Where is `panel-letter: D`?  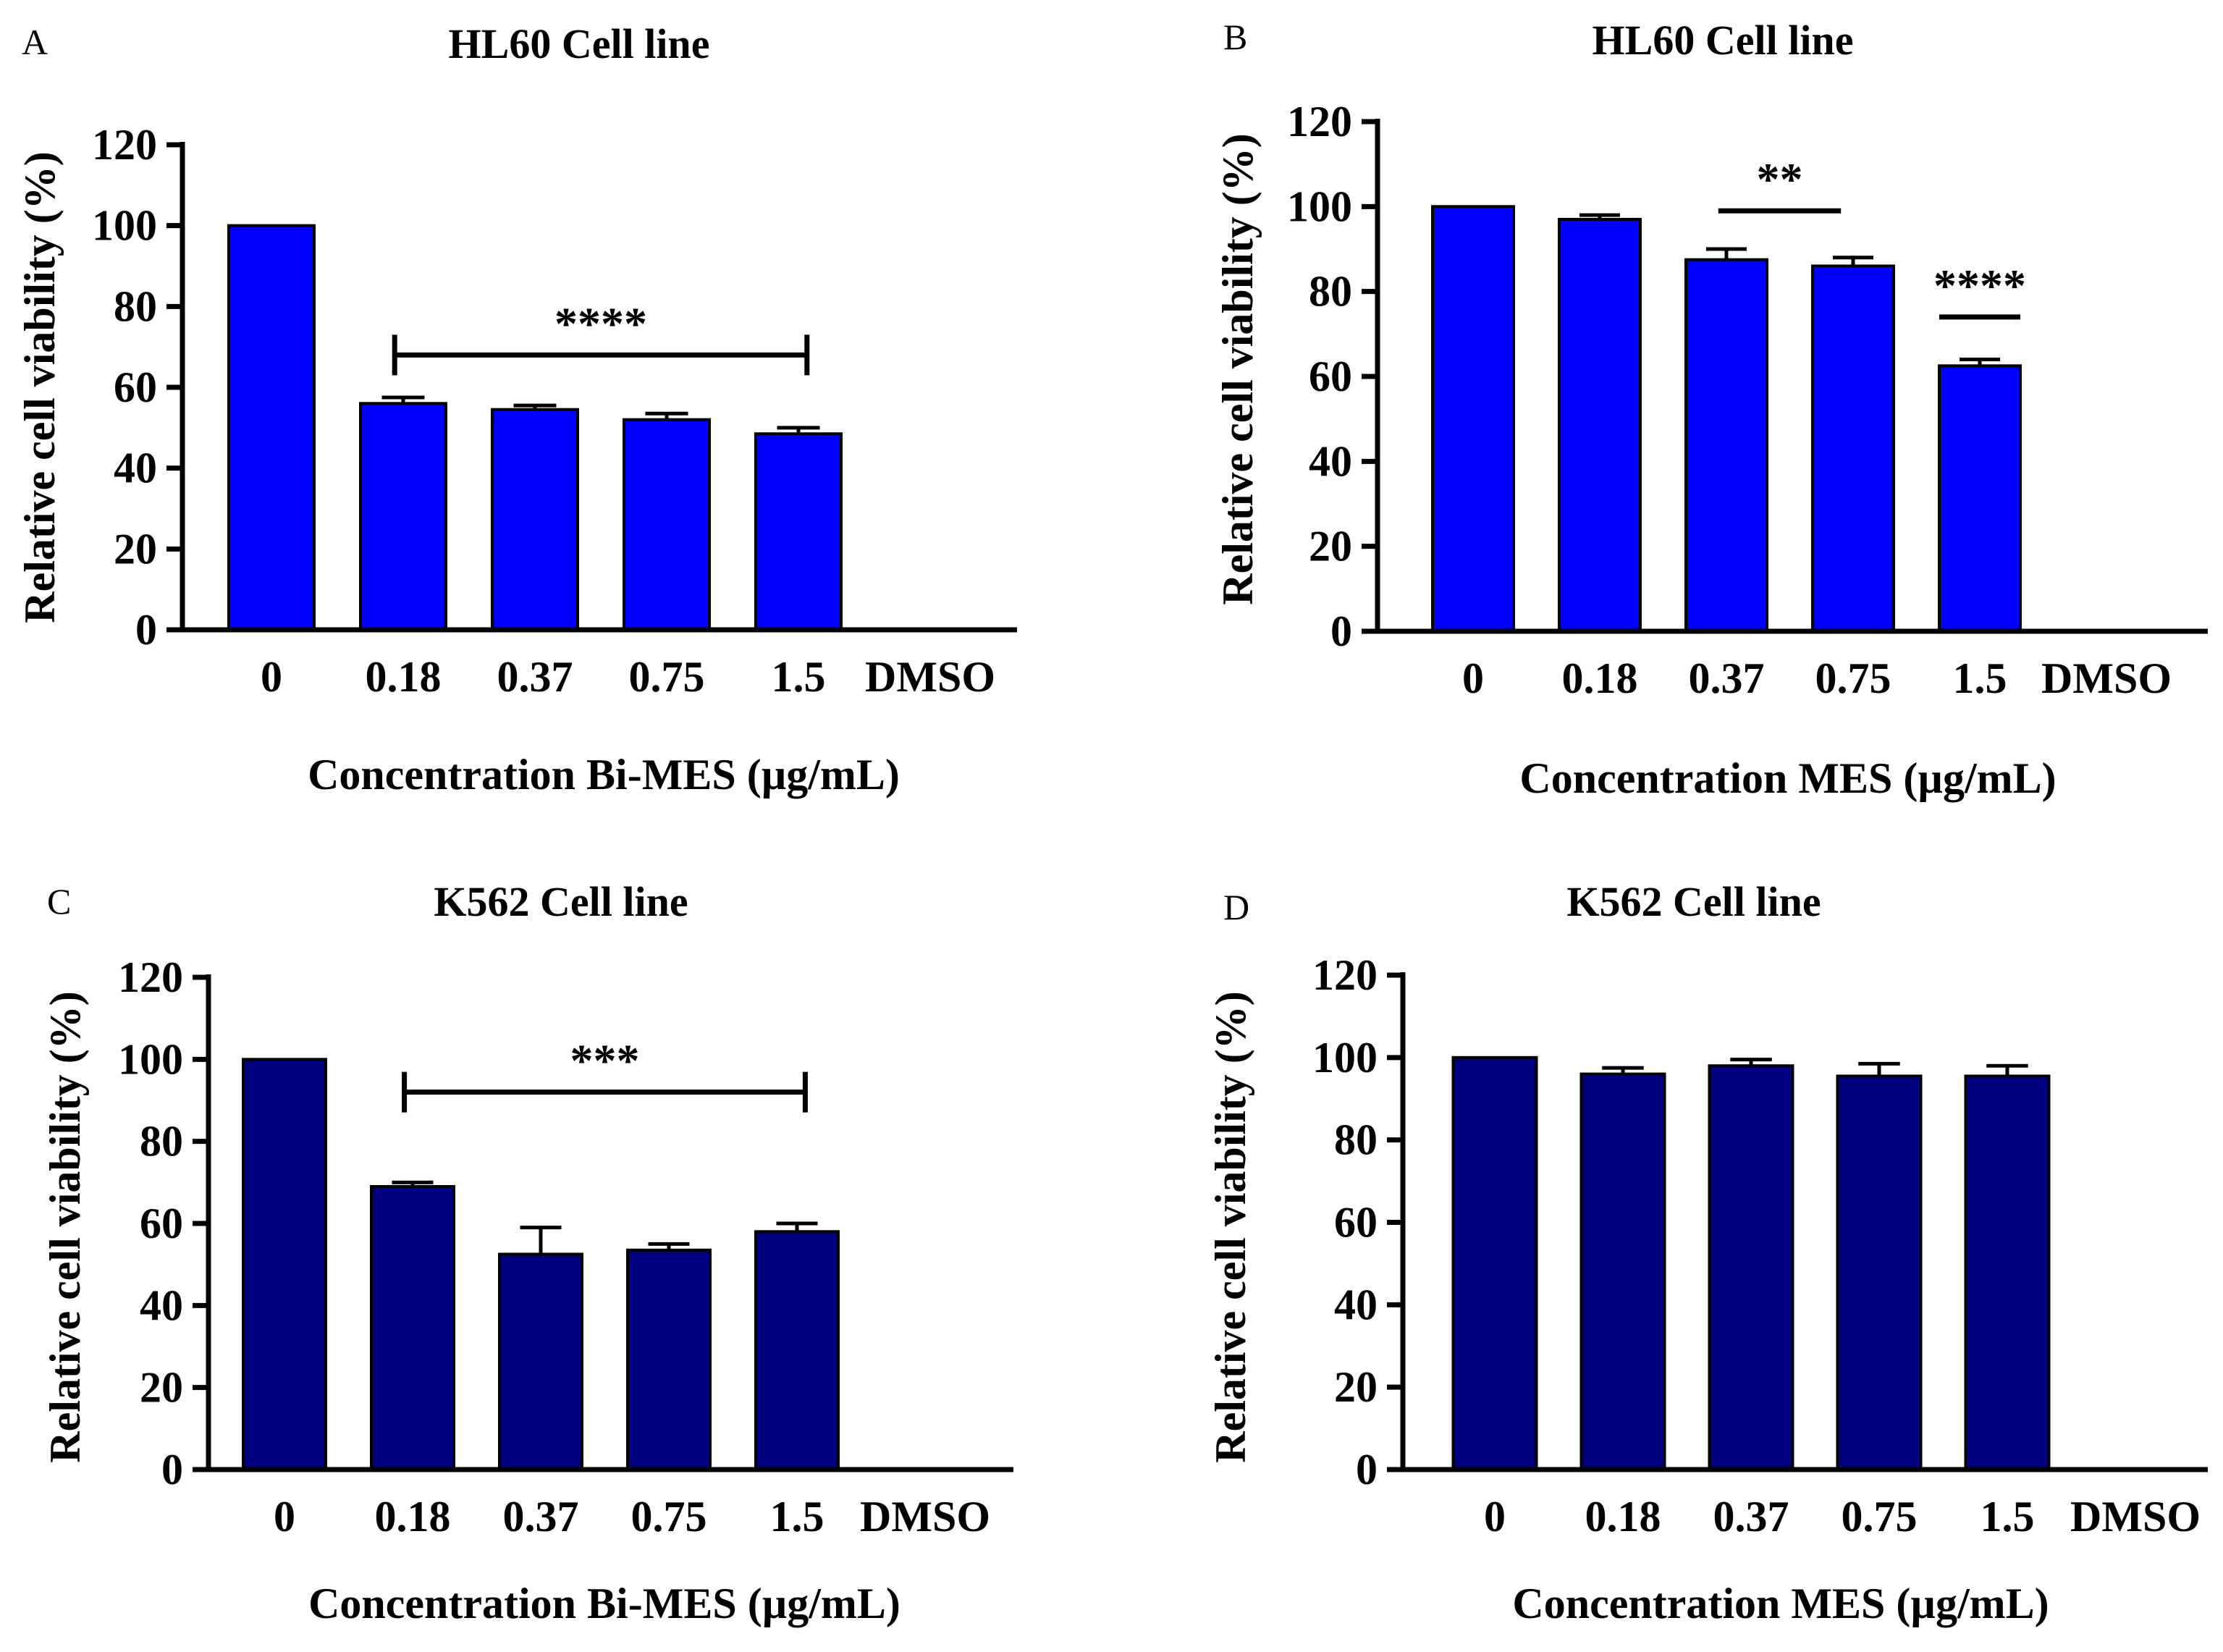
panel-letter: D is located at coordinates (1236, 907).